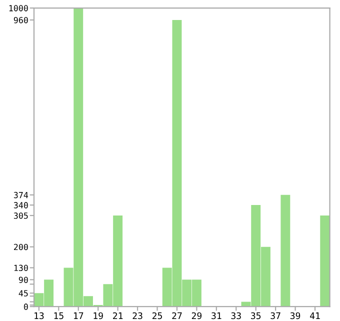 The height and width of the screenshot is (321, 340). Describe the element at coordinates (21, 205) in the screenshot. I see `y-tick-label: 340` at that location.